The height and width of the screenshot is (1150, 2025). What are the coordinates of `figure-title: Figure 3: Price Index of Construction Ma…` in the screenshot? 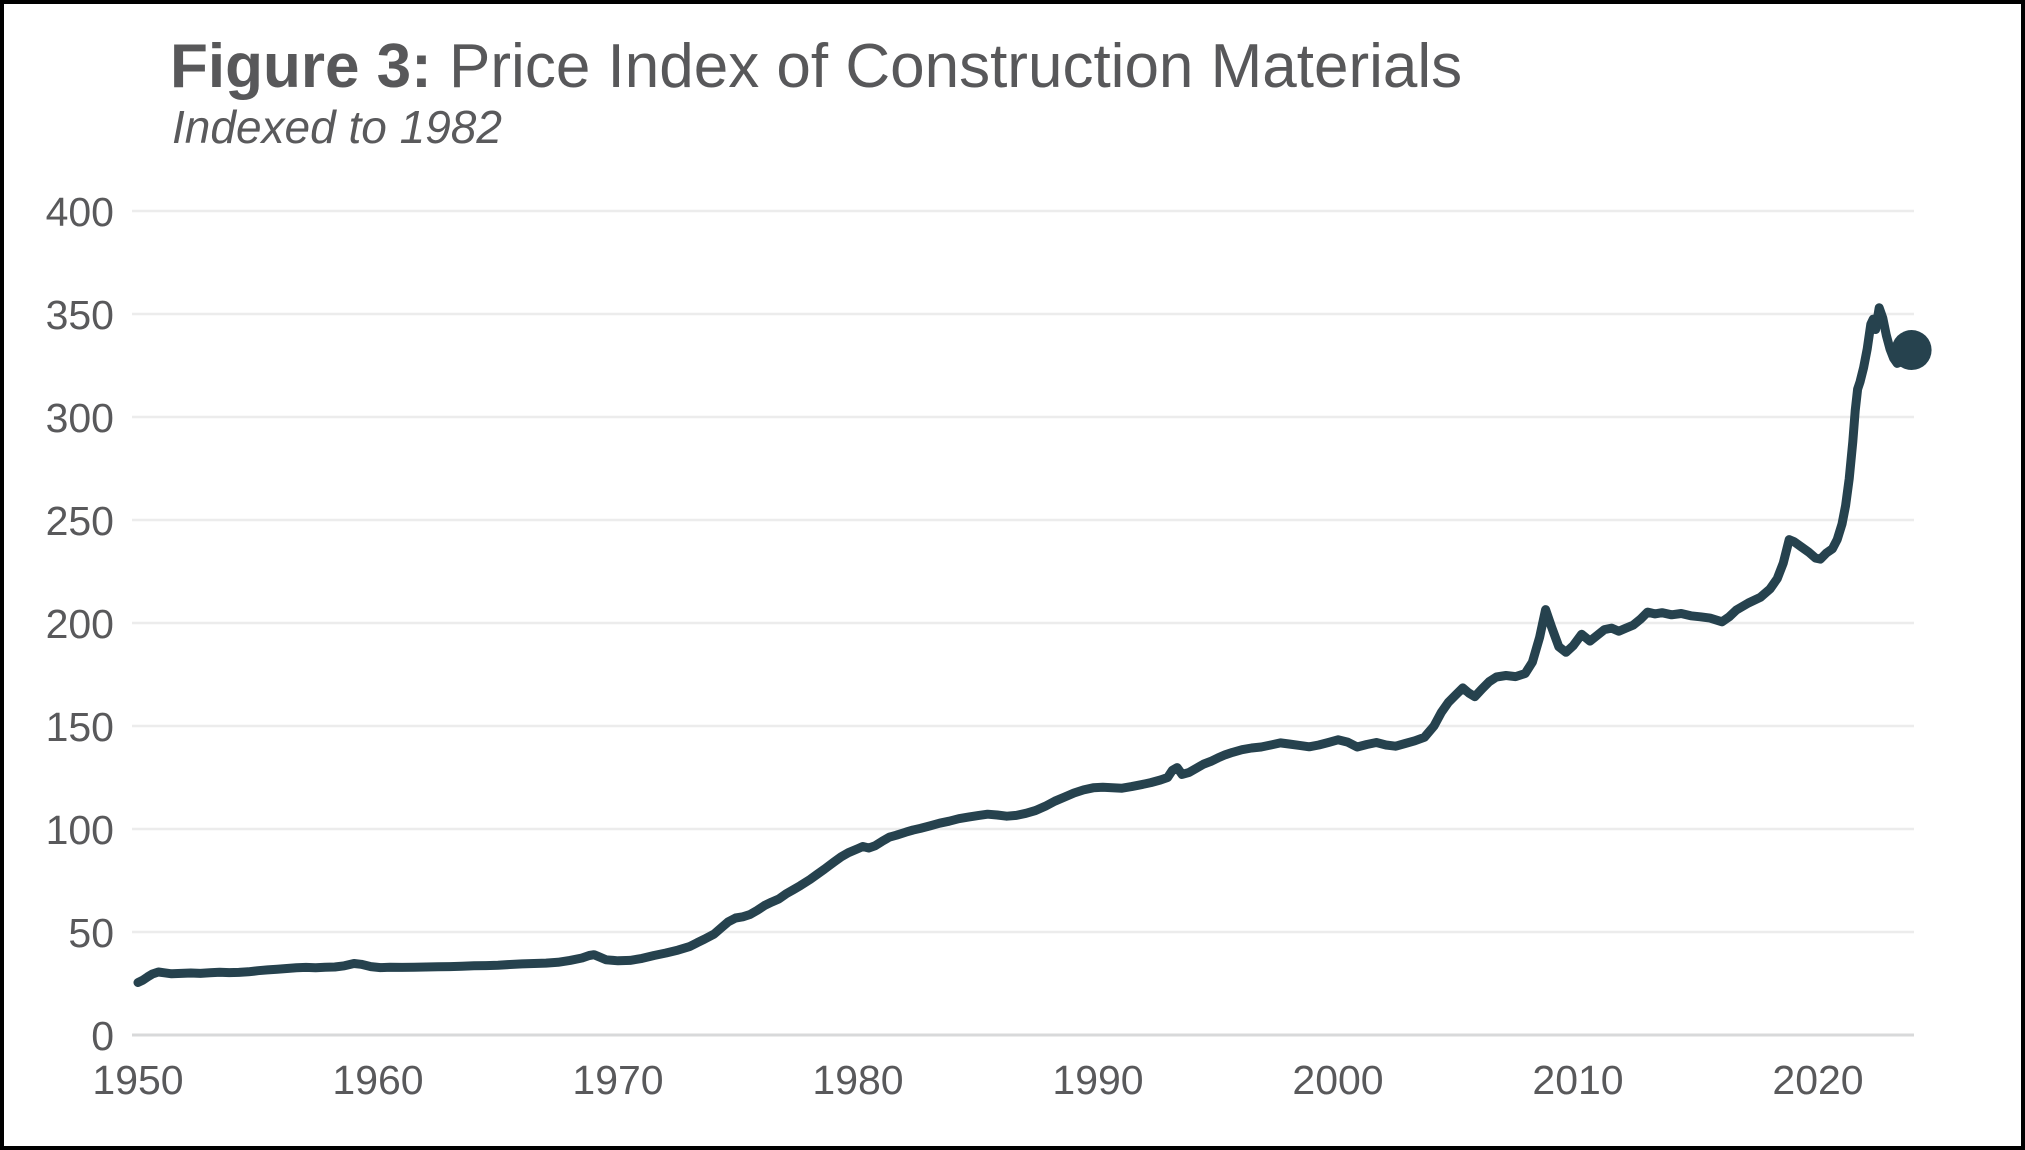 It's located at (816, 66).